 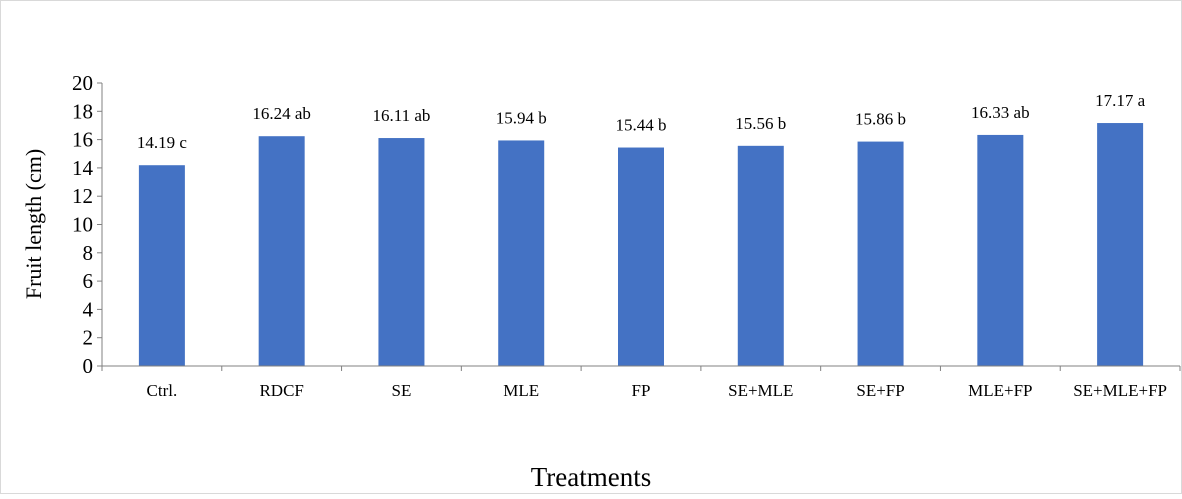 I want to click on data-label: 15.86 b, so click(x=880, y=119).